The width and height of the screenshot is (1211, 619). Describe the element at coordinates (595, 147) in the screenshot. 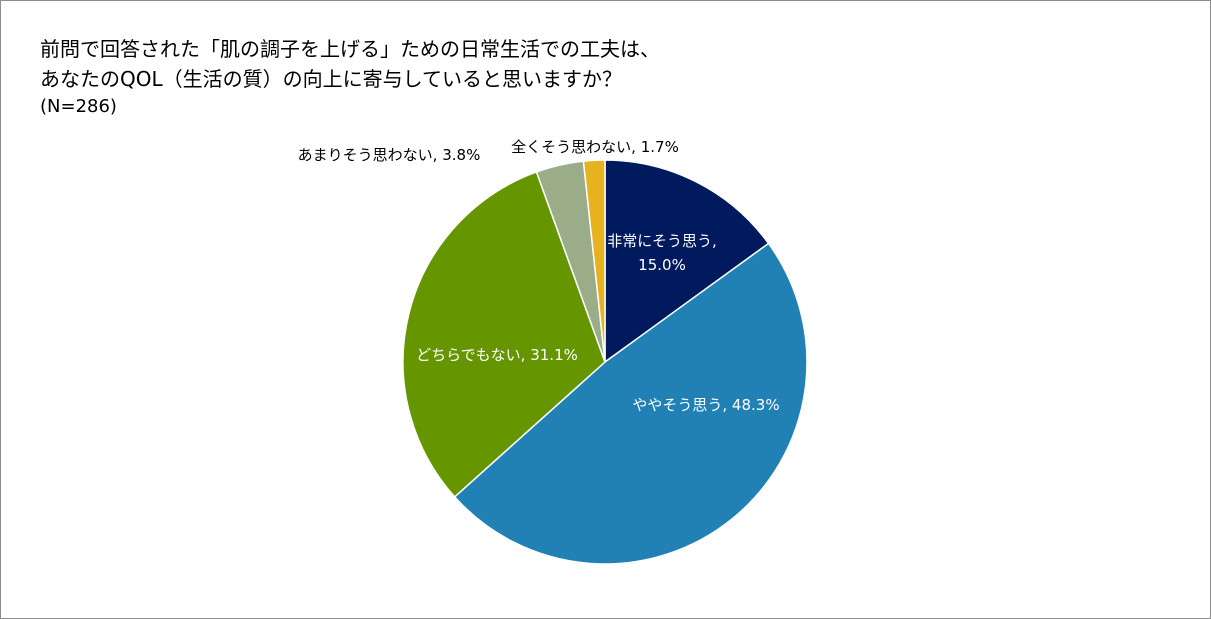

I see `slice-label-5: 全くそう思わない, 1.7%` at that location.